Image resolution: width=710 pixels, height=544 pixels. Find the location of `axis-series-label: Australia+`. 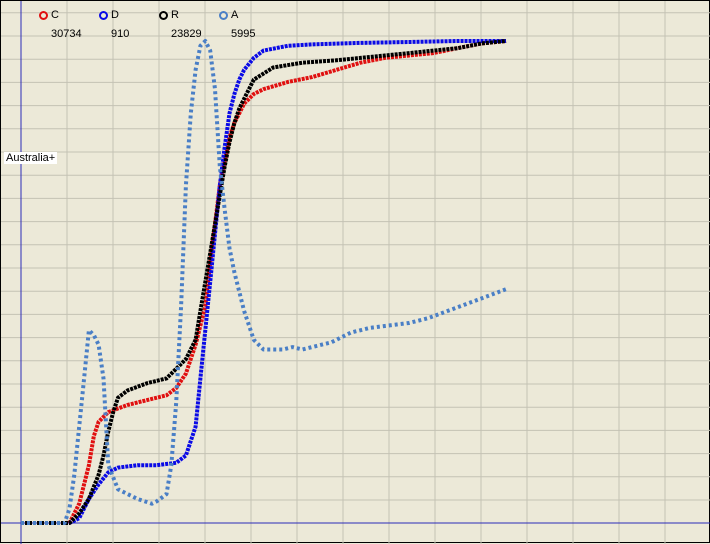

axis-series-label: Australia+ is located at coordinates (31, 158).